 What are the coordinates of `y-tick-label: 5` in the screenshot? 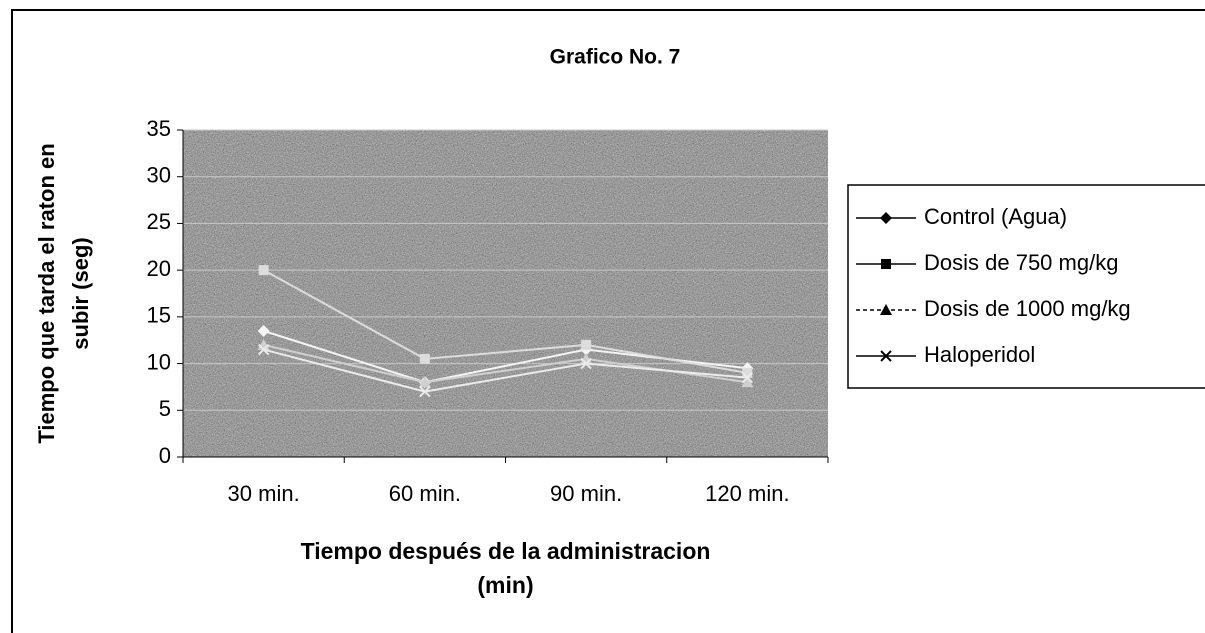 It's located at (165, 408).